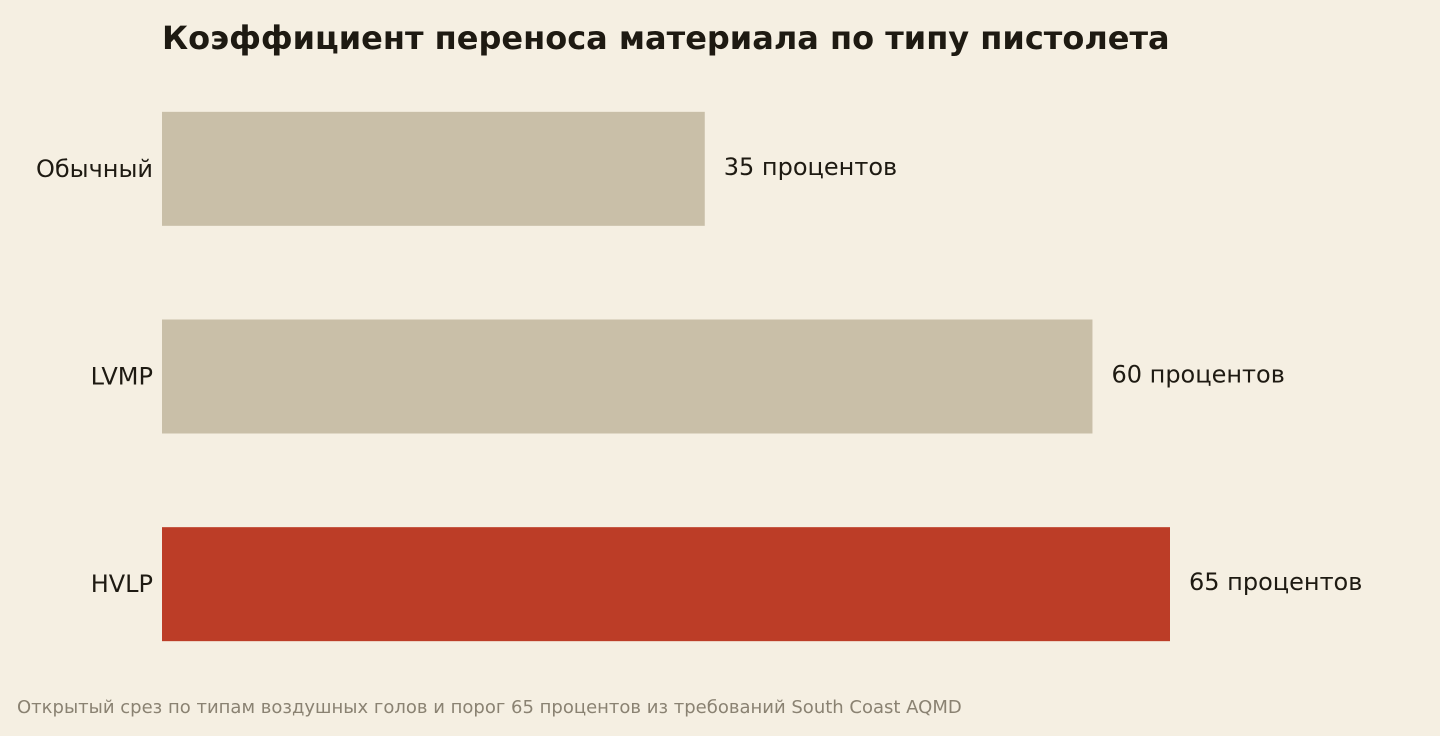 The width and height of the screenshot is (1440, 736). I want to click on y-tick-label: HVLP, so click(122, 584).